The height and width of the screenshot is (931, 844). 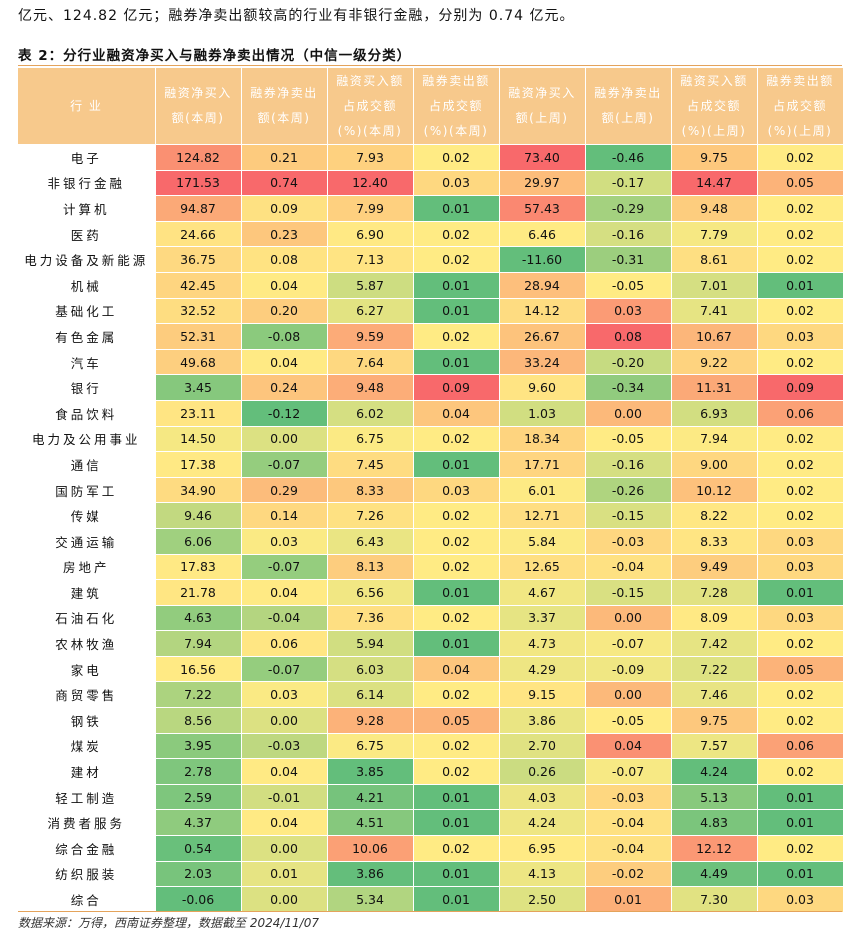 What do you see at coordinates (542, 361) in the screenshot?
I see `value-cell: 33.24` at bounding box center [542, 361].